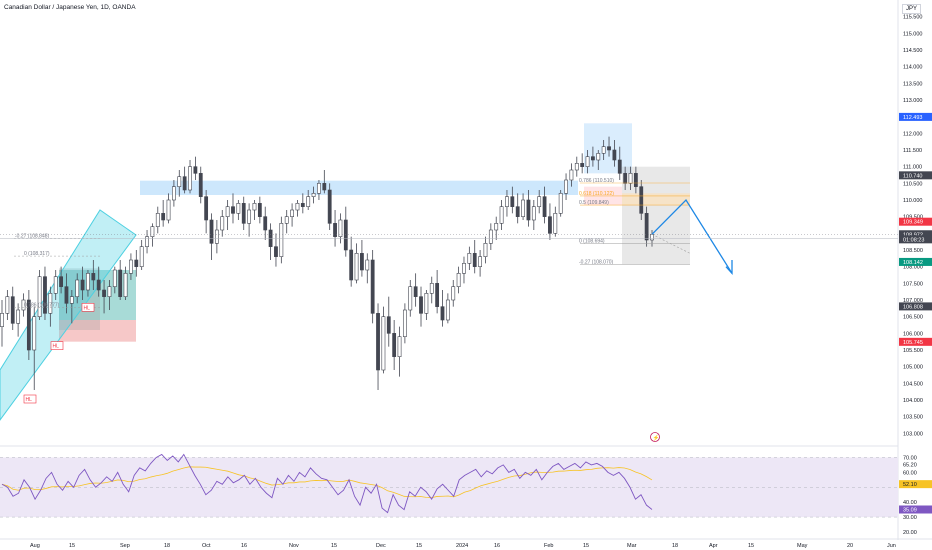 Image resolution: width=932 pixels, height=550 pixels. What do you see at coordinates (913, 223) in the screenshot?
I see `price-badge-label: 109.349` at bounding box center [913, 223].